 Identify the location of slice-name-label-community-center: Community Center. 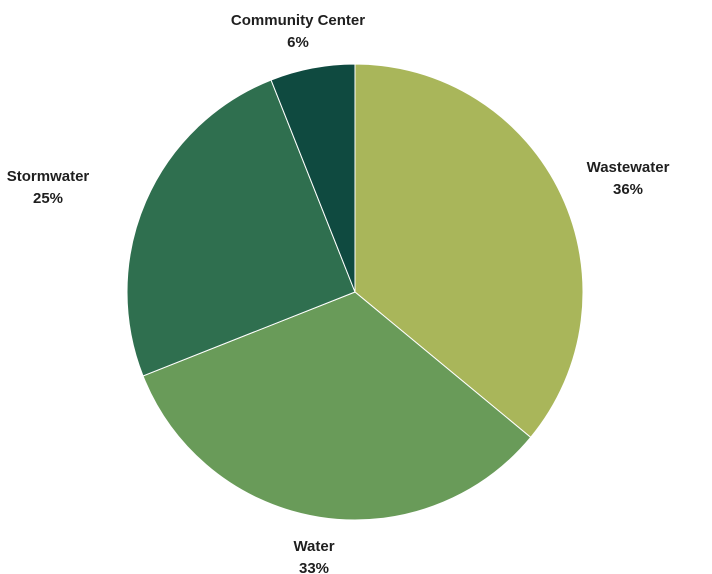
(298, 20).